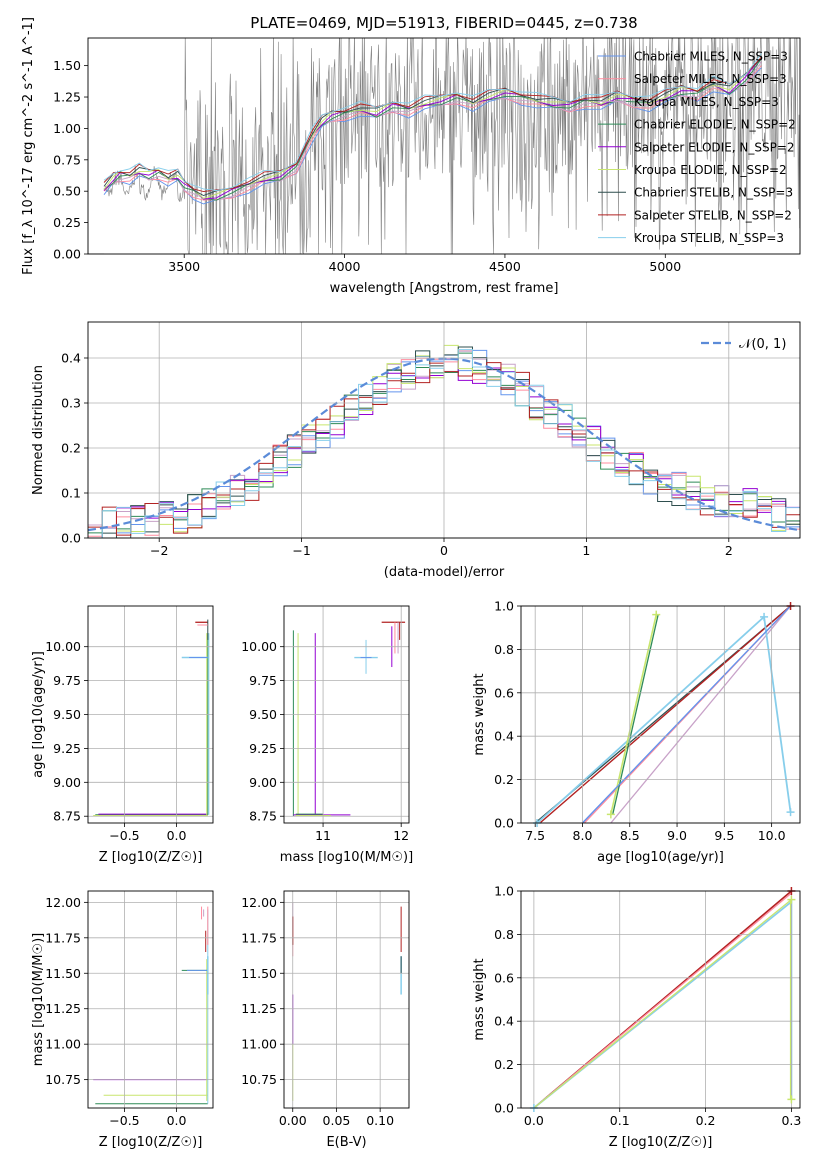 Image resolution: width=819 pixels, height=1170 pixels. What do you see at coordinates (444, 288) in the screenshot?
I see `x-axis-label: wavelength [Angstrom, rest frame]` at bounding box center [444, 288].